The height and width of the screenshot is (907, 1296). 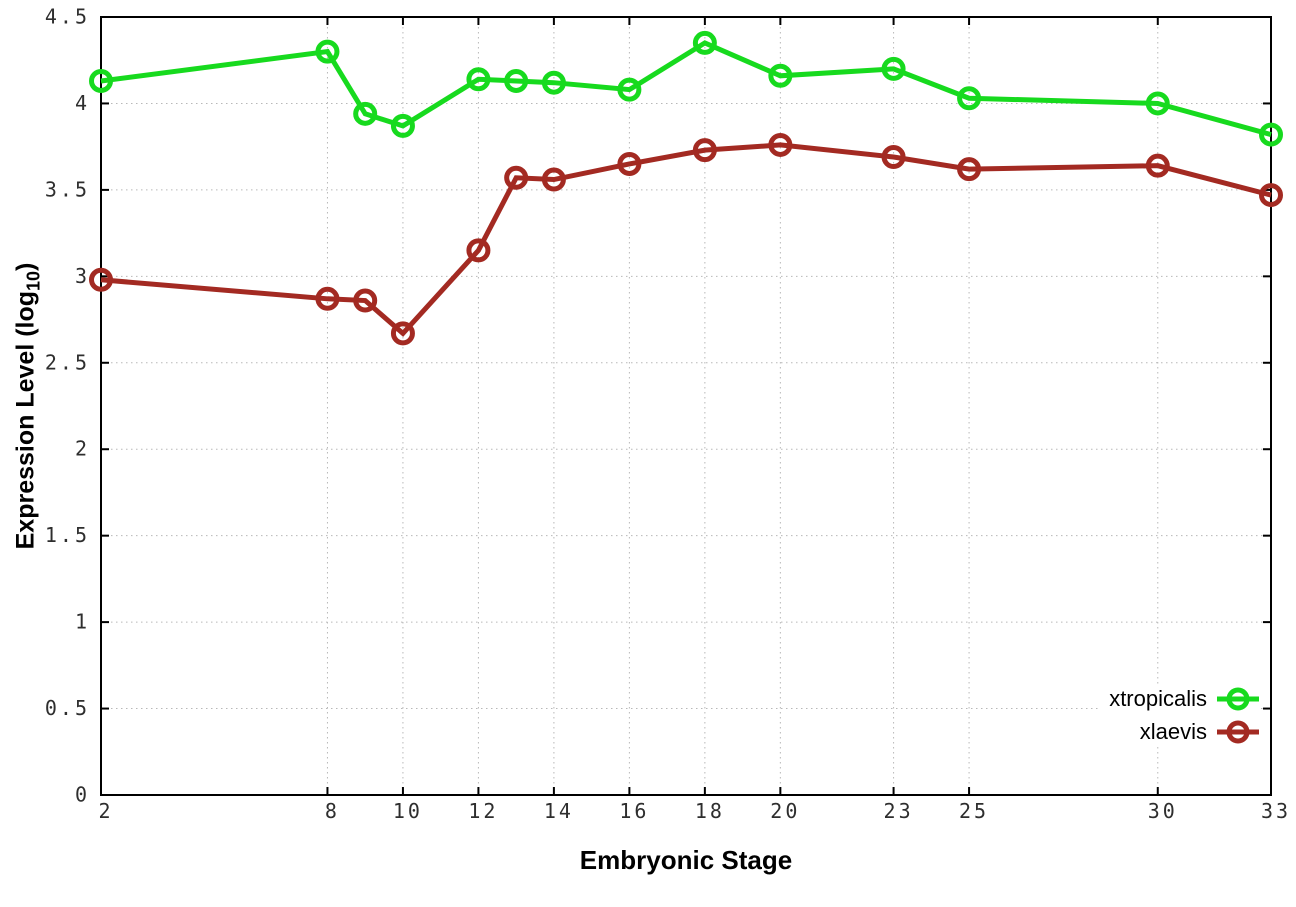 I want to click on x-tick-label: 14, so click(x=559, y=811).